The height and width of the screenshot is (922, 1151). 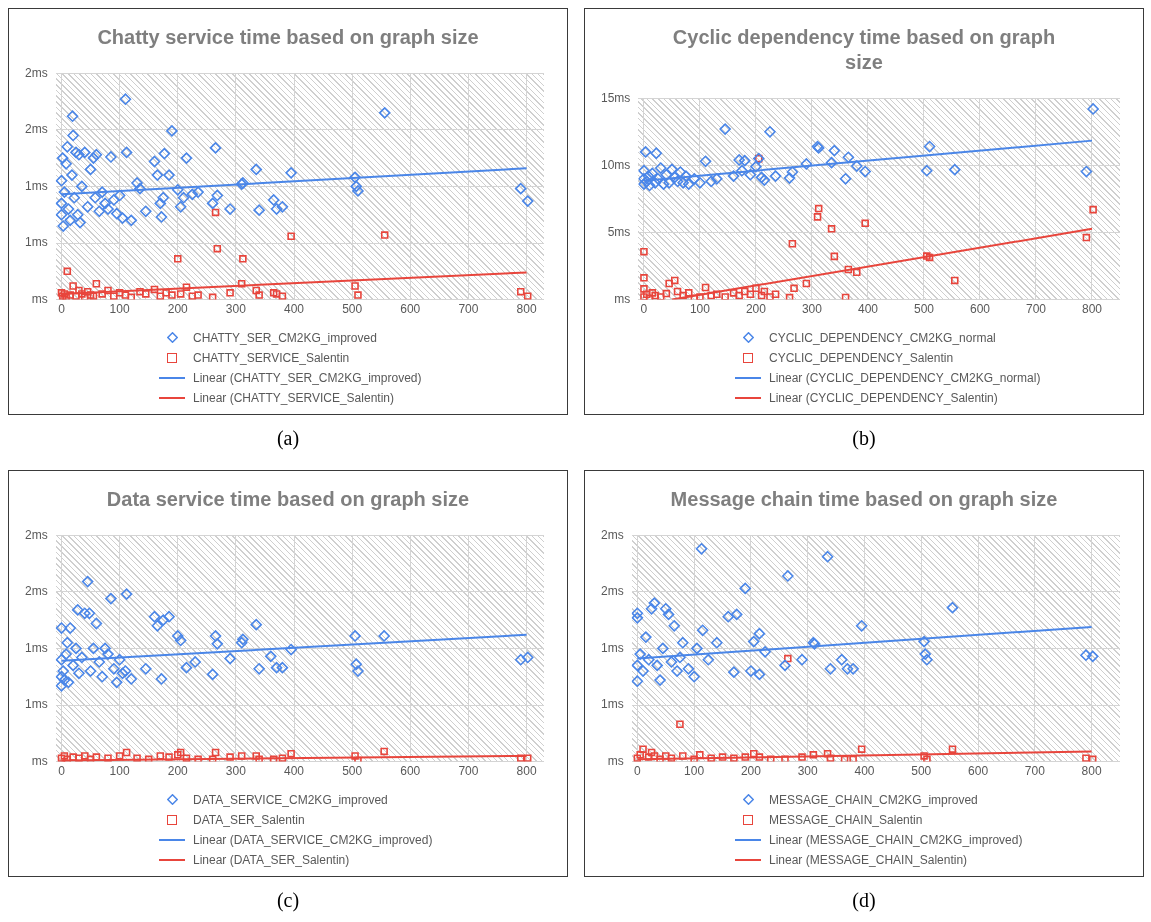 What do you see at coordinates (882, 338) in the screenshot?
I see `legend-label: CYCLIC_DEPENDENCY_CM2KG_normal` at bounding box center [882, 338].